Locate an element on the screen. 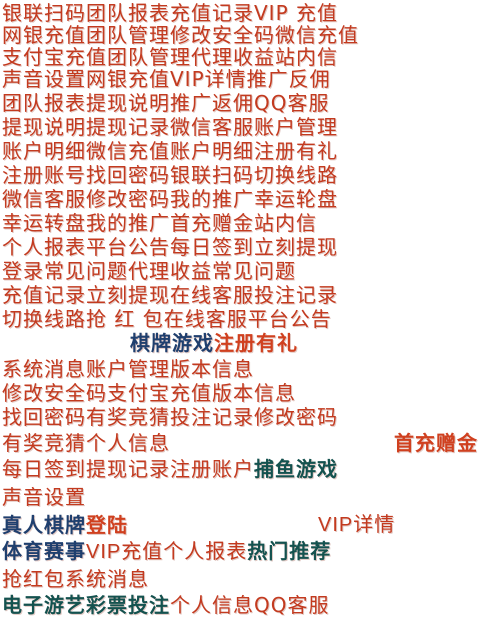 Image resolution: width=480 pixels, height=624 pixels. link-text: VIP充值个人报表 is located at coordinates (167, 552).